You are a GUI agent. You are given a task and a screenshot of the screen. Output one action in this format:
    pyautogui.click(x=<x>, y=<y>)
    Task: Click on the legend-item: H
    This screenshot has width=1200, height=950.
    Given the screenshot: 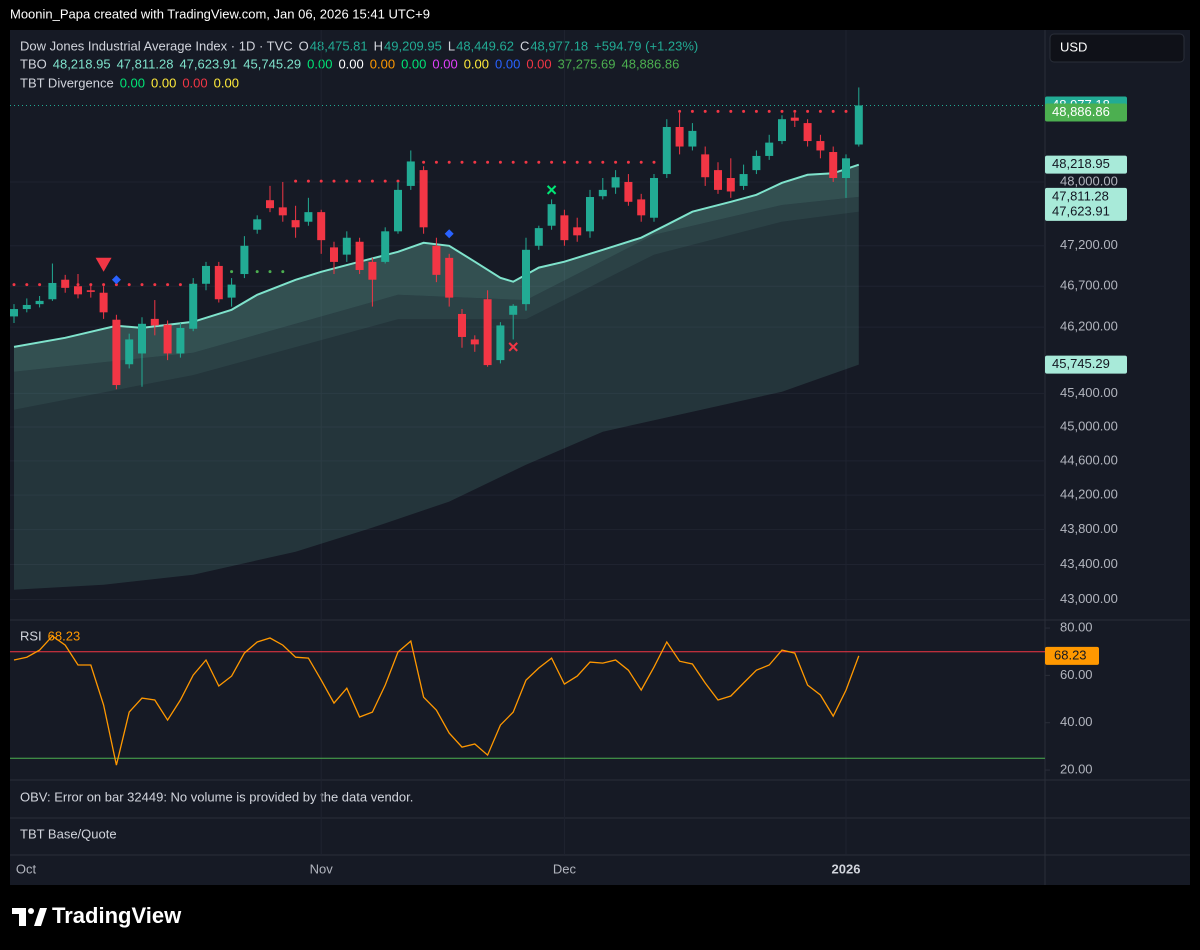 What is the action you would take?
    pyautogui.click(x=378, y=45)
    